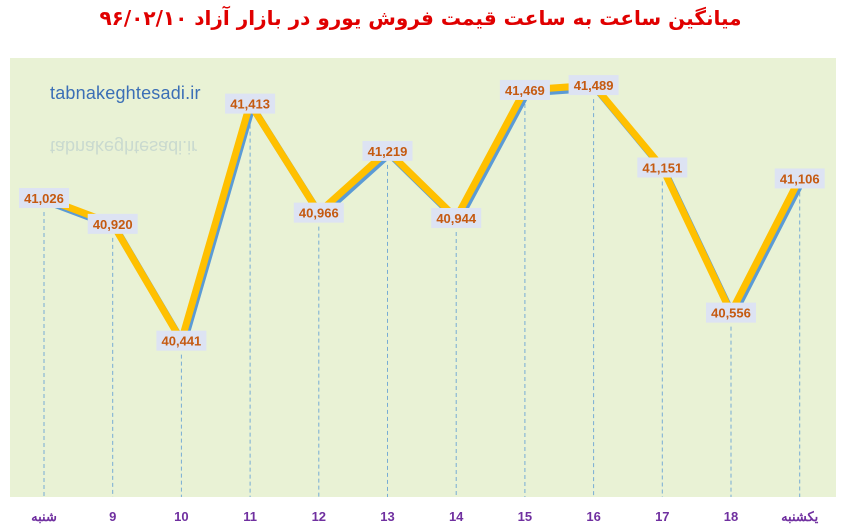 Image resolution: width=841 pixels, height=528 pixels. I want to click on x-tick-label: 9, so click(112, 516).